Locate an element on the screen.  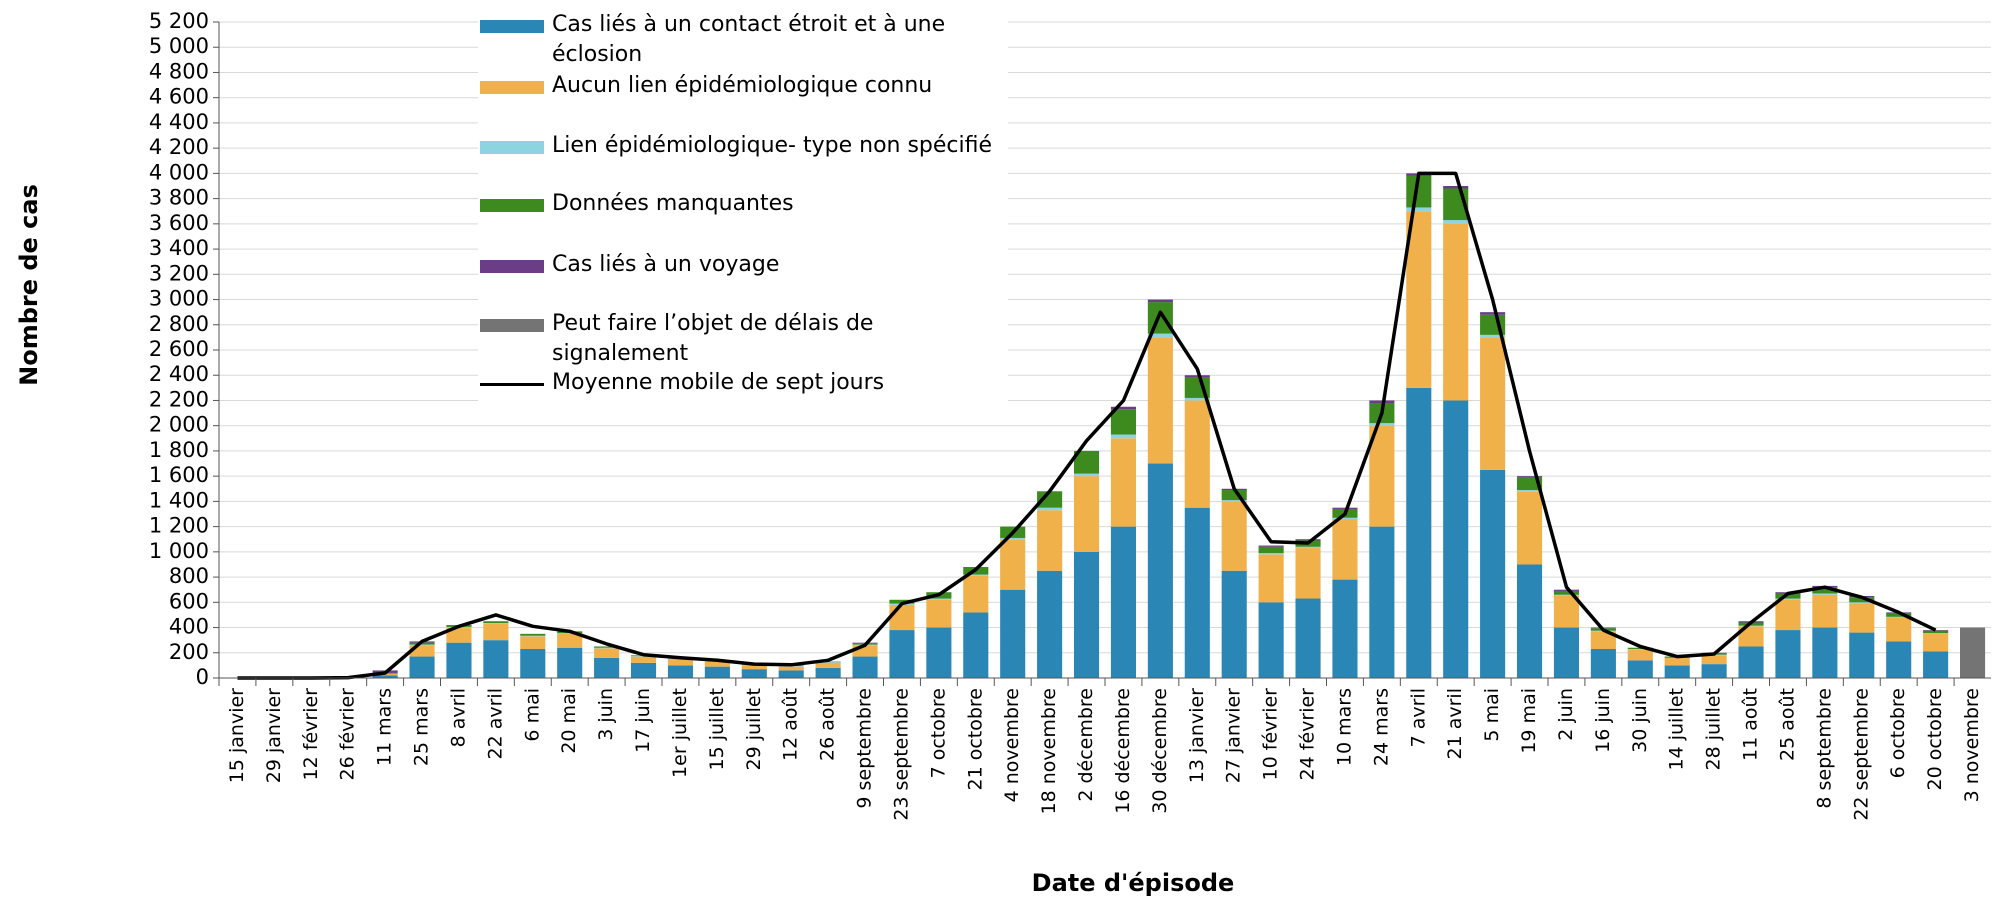
x-tick-label: 28 juillet is located at coordinates (1714, 729).